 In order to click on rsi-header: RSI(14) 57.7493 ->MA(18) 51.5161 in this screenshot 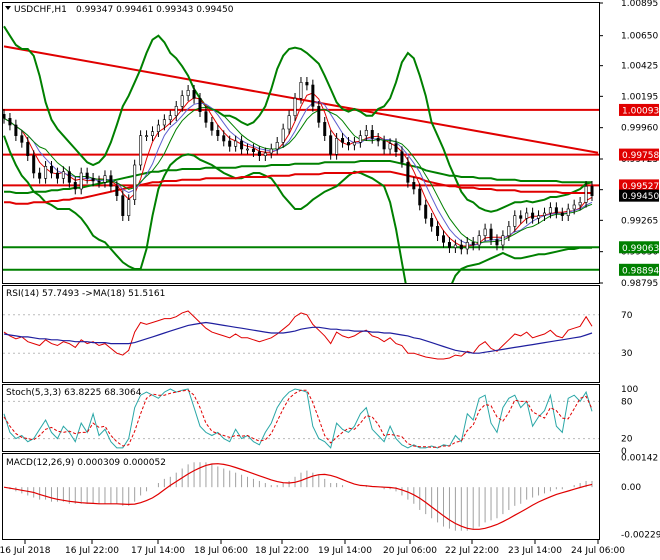, I will do `click(85, 294)`.